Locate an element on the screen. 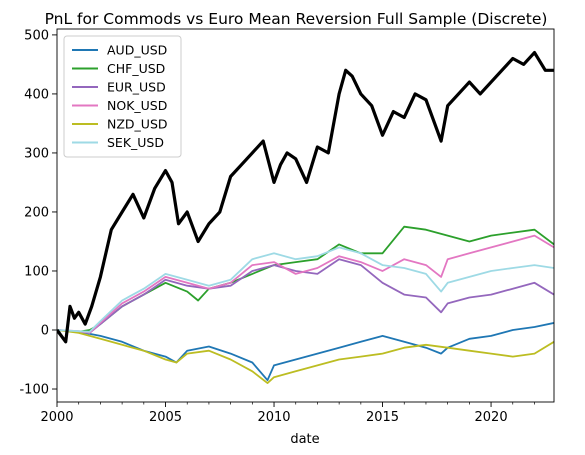 The height and width of the screenshot is (455, 585). x-axis: 2000 2005 2010 2015 2020 is located at coordinates (287, 413).